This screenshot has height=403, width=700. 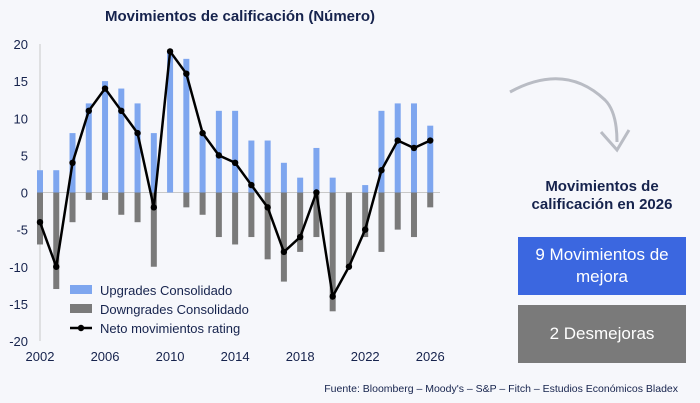 I want to click on x-tick-label: 2010, so click(x=170, y=356).